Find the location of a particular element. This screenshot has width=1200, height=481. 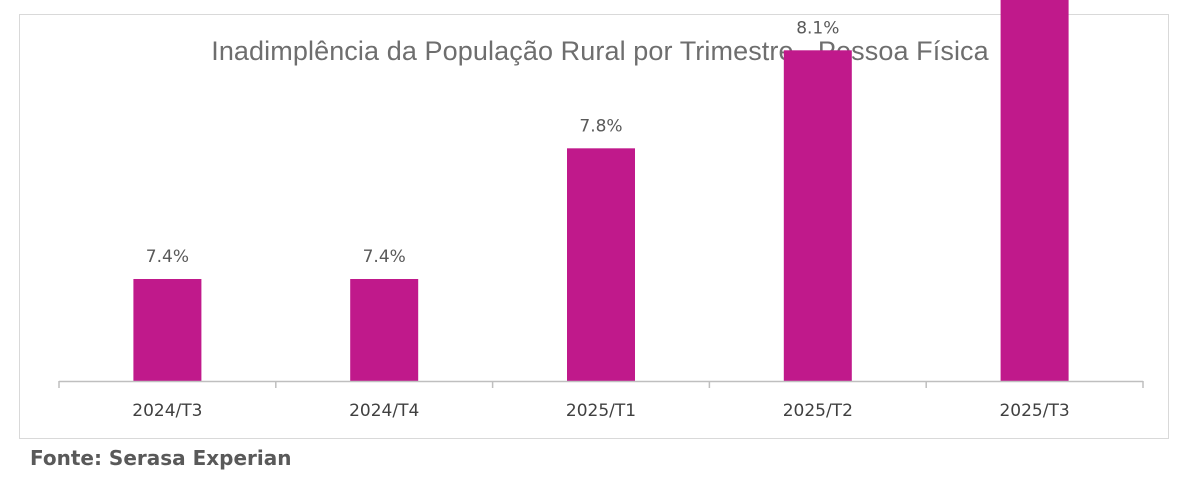

category-labels-layer: 2024/T3 2024/T4 2025/T1 2025/T2 2025/T3 is located at coordinates (600, 411).